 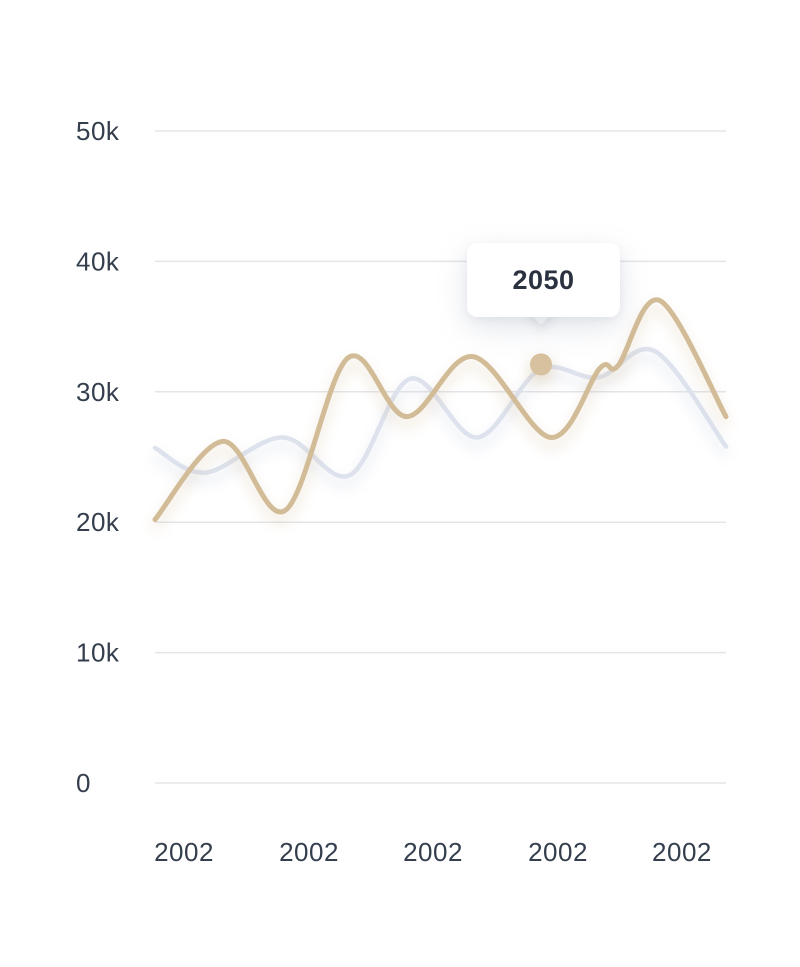 I want to click on tooltip-label: 2050, so click(x=543, y=279).